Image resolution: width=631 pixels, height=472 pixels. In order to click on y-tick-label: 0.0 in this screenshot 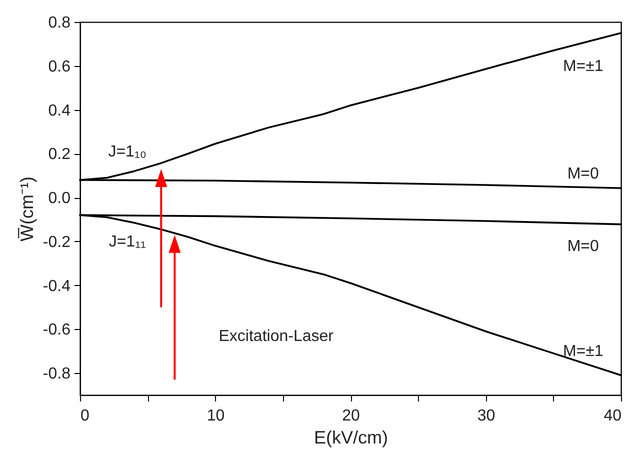, I will do `click(59, 199)`.